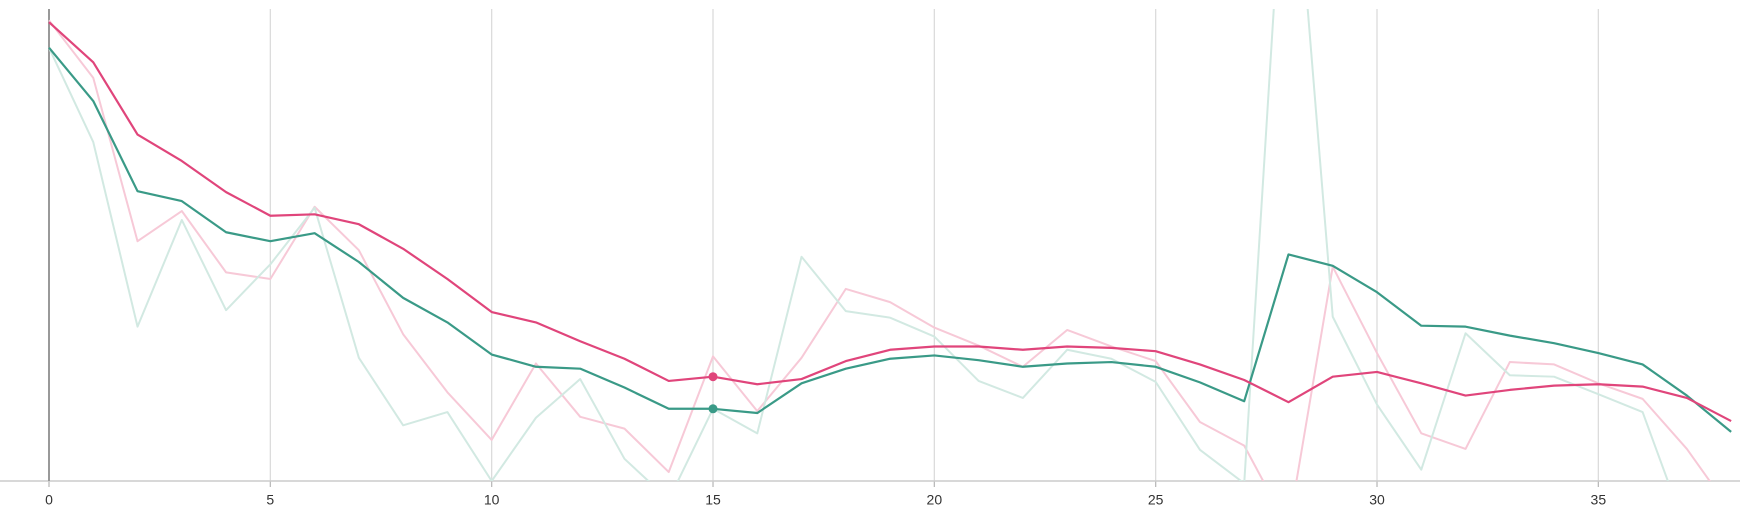 This screenshot has width=1740, height=514. I want to click on x-tick-label: 0, so click(49, 500).